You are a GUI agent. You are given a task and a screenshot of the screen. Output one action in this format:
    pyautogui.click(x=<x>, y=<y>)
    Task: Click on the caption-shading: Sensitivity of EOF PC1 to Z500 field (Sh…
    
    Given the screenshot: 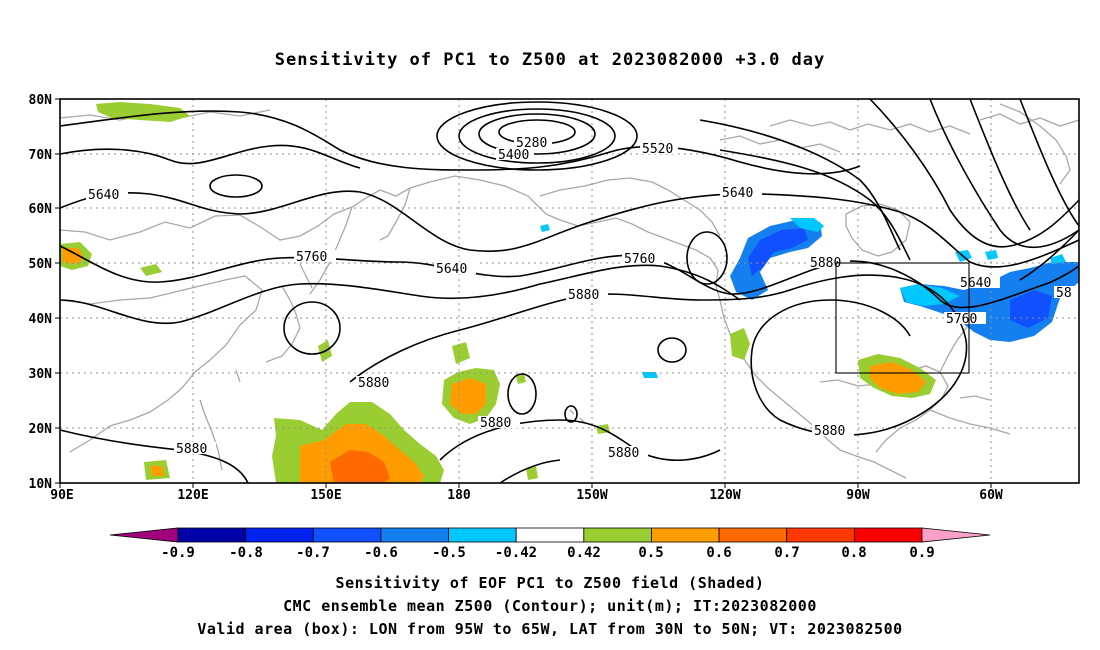 What is the action you would take?
    pyautogui.click(x=550, y=583)
    